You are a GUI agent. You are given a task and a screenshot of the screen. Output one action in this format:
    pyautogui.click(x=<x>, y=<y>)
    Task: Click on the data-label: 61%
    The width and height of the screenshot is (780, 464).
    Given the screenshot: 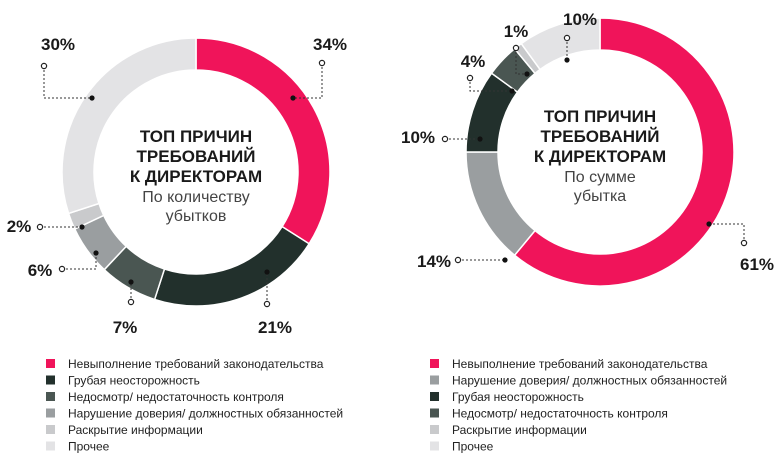 What is the action you would take?
    pyautogui.click(x=757, y=264)
    